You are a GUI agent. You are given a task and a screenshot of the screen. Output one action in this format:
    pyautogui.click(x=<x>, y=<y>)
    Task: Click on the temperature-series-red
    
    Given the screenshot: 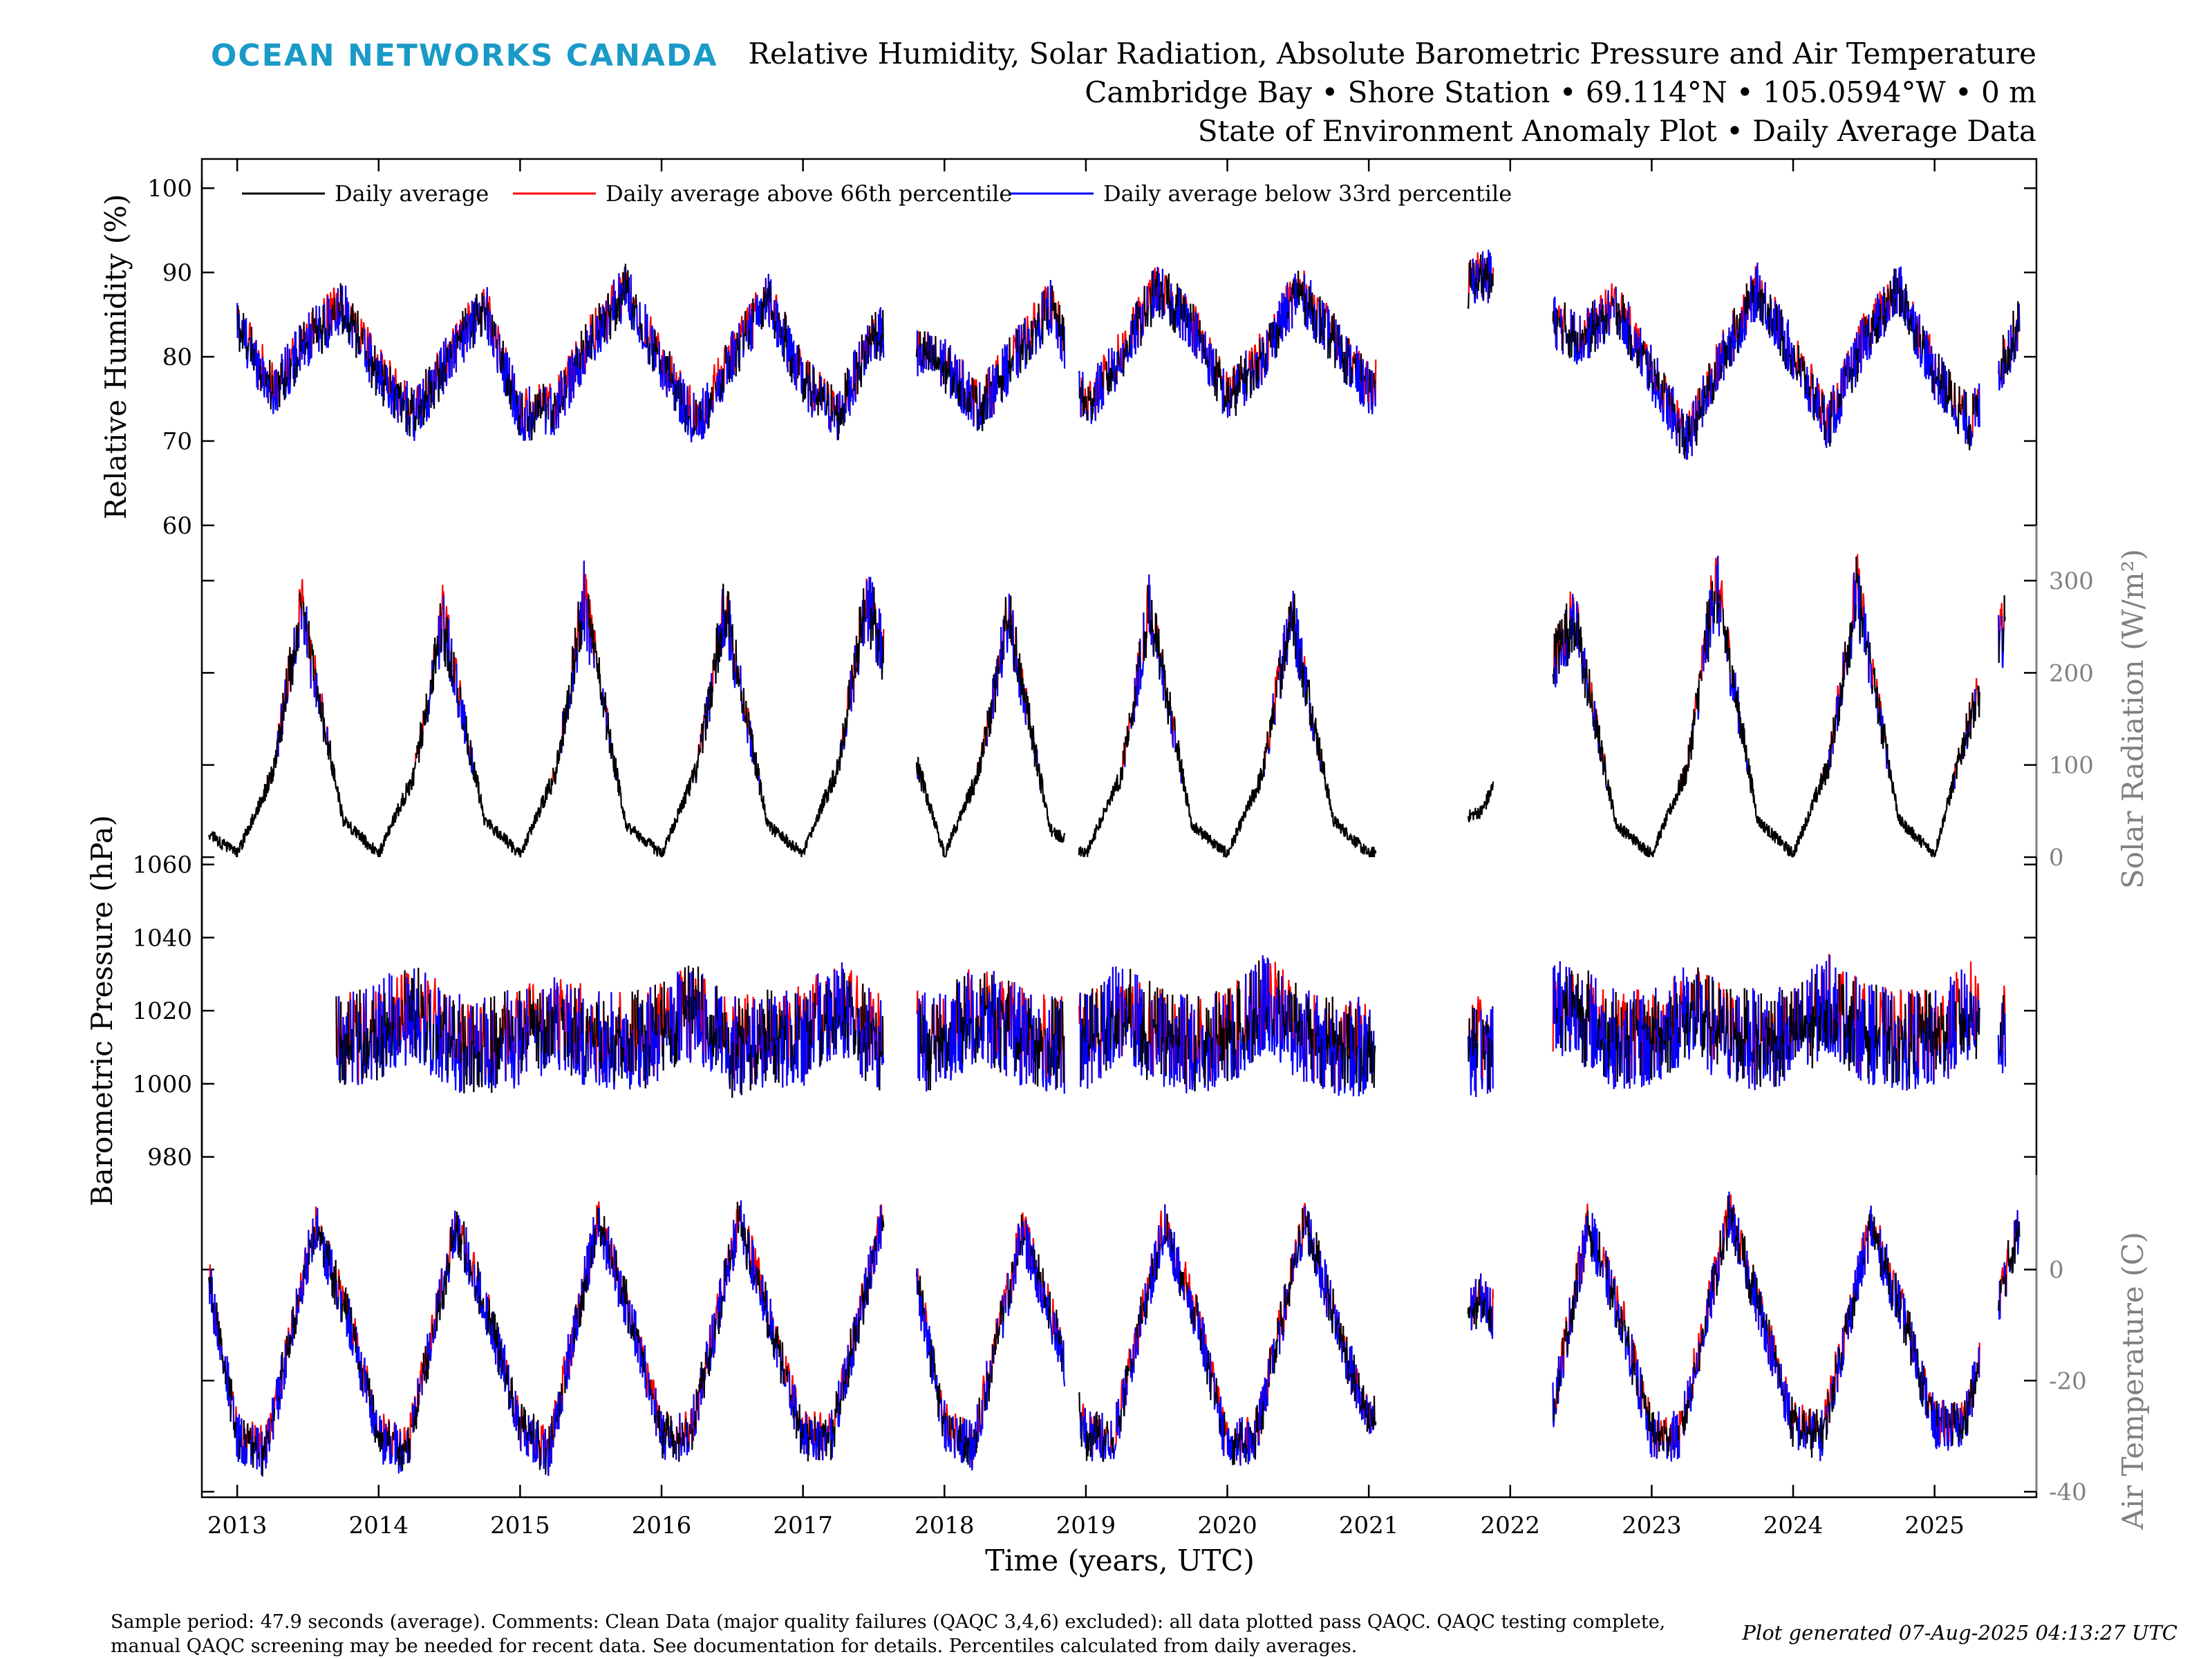 What is the action you would take?
    pyautogui.click(x=1113, y=1333)
    